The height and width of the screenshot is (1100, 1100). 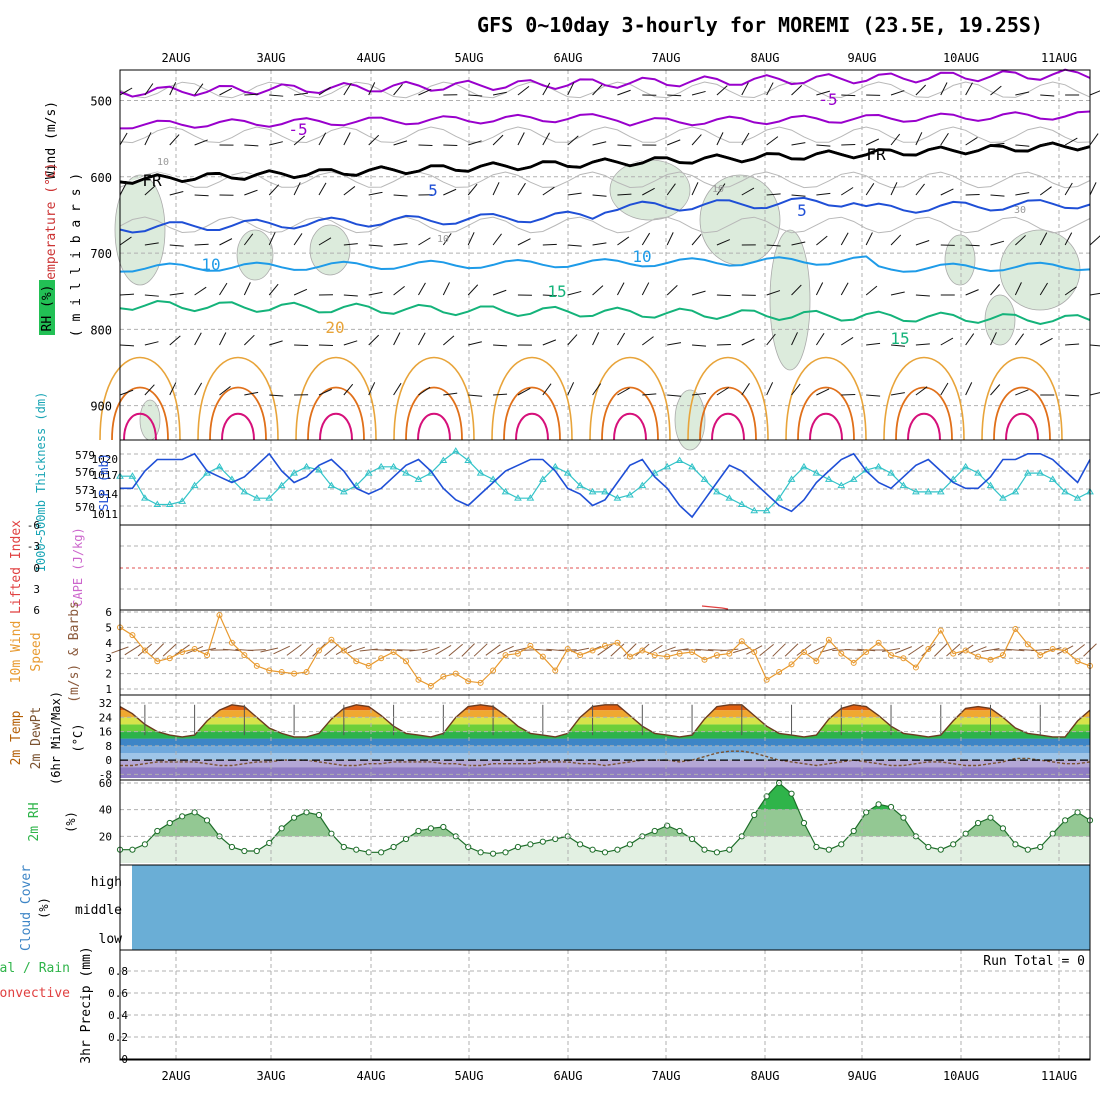 What do you see at coordinates (605, 721) in the screenshot?
I see `temp-band` at bounding box center [605, 721].